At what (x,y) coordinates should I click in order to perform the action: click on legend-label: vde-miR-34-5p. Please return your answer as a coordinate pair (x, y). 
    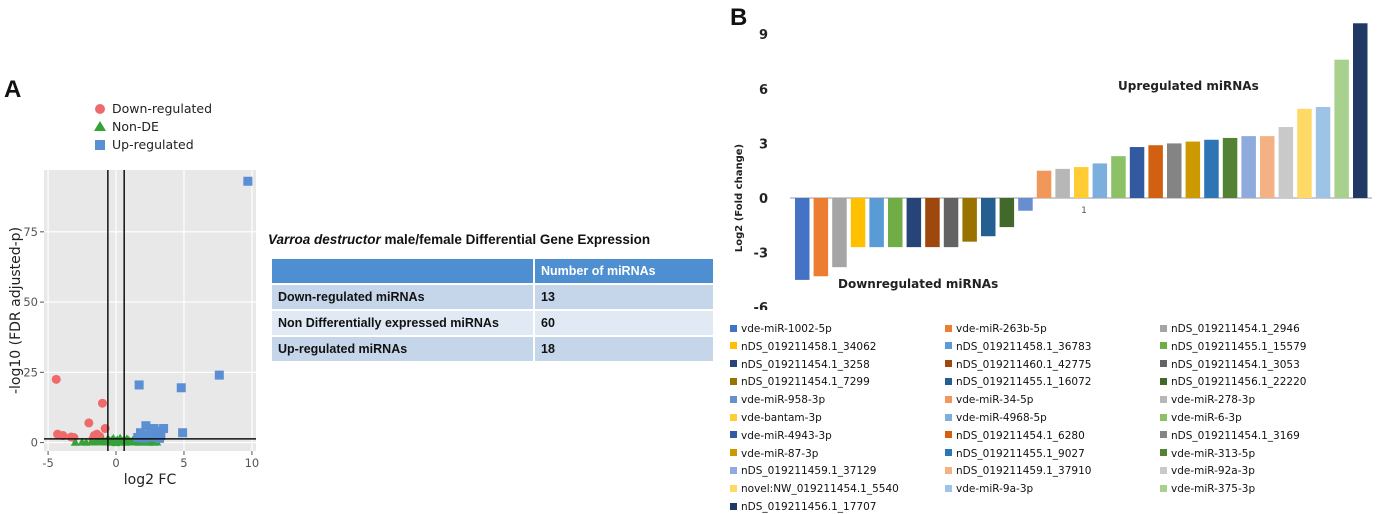
    Looking at the image, I should click on (995, 400).